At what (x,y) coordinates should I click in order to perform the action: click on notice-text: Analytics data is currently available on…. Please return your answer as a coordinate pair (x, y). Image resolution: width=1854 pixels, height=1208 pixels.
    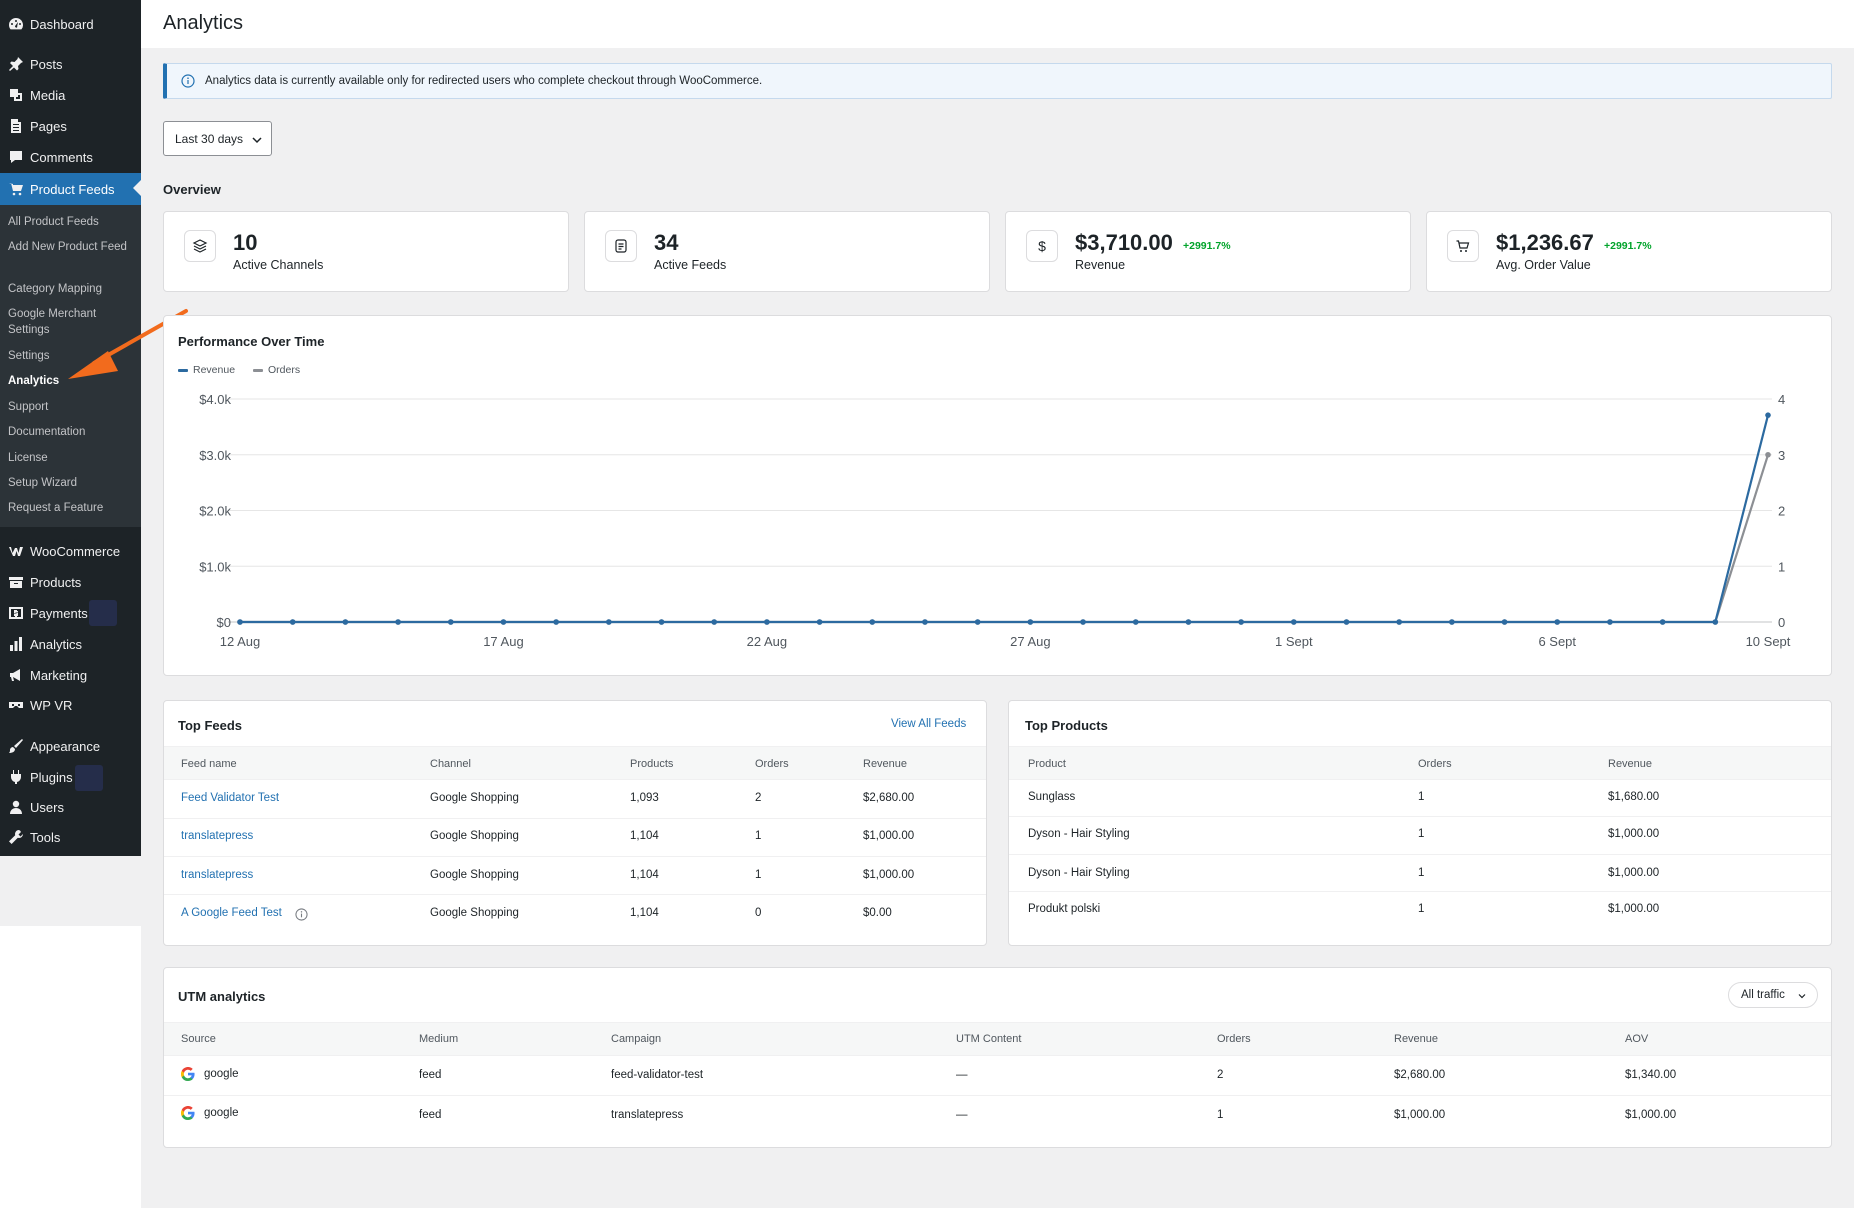
    Looking at the image, I should click on (484, 81).